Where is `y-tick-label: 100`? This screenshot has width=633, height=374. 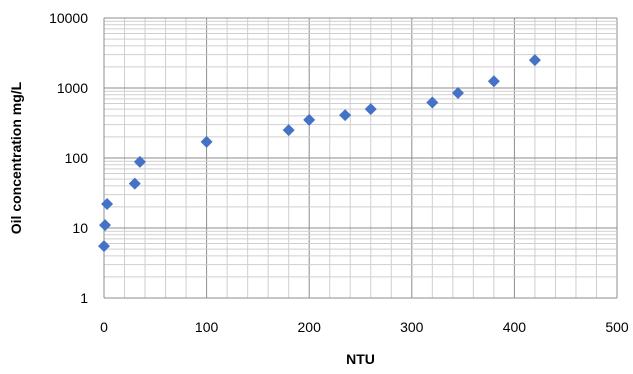 y-tick-label: 100 is located at coordinates (77, 158).